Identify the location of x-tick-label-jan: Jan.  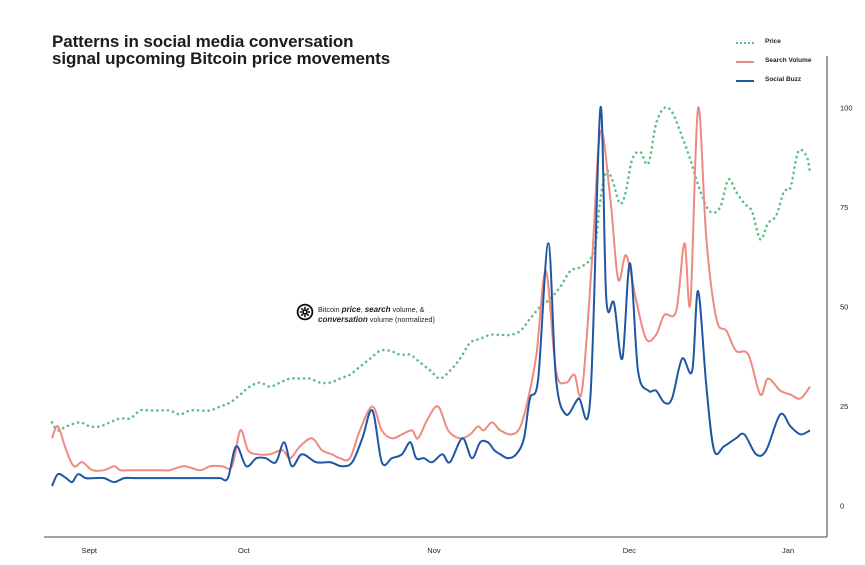
(788, 550).